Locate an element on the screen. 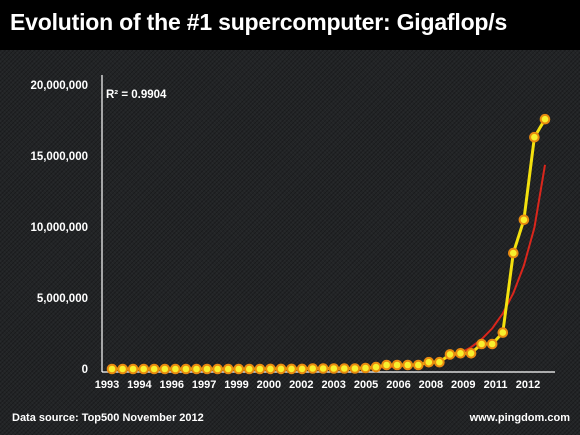 This screenshot has height=435, width=580. y-tick-label: 10,000,000 is located at coordinates (59, 228).